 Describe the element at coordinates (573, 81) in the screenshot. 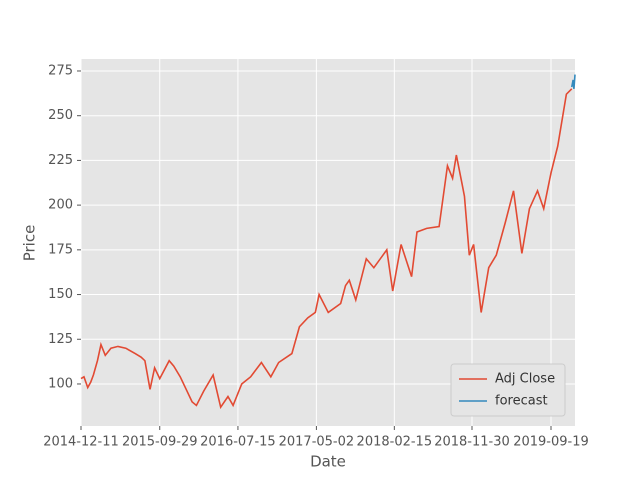

I see `line` at that location.